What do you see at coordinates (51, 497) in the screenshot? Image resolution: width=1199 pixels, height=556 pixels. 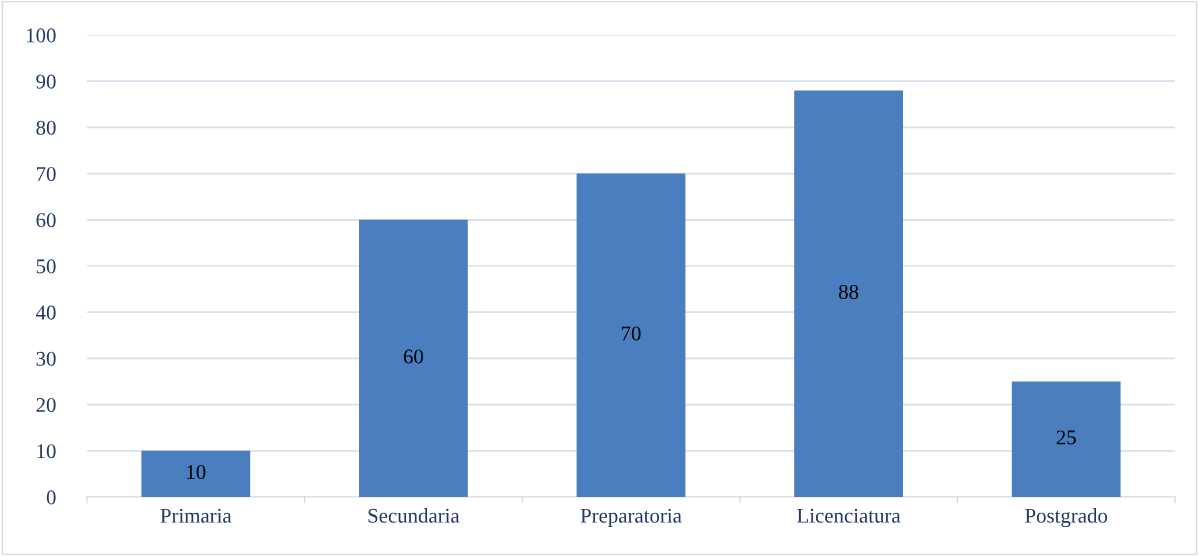 I see `y-tick-label: 0` at bounding box center [51, 497].